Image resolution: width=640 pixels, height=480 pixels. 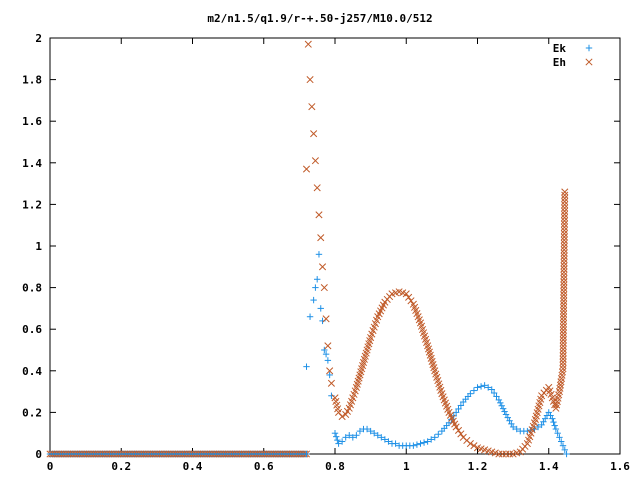 I want to click on x-tick-label: 0.6, so click(x=264, y=466).